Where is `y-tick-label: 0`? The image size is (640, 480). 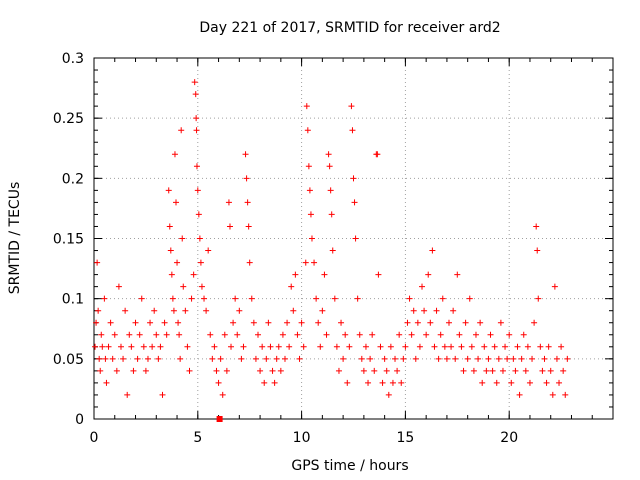 y-tick-label: 0 is located at coordinates (79, 420).